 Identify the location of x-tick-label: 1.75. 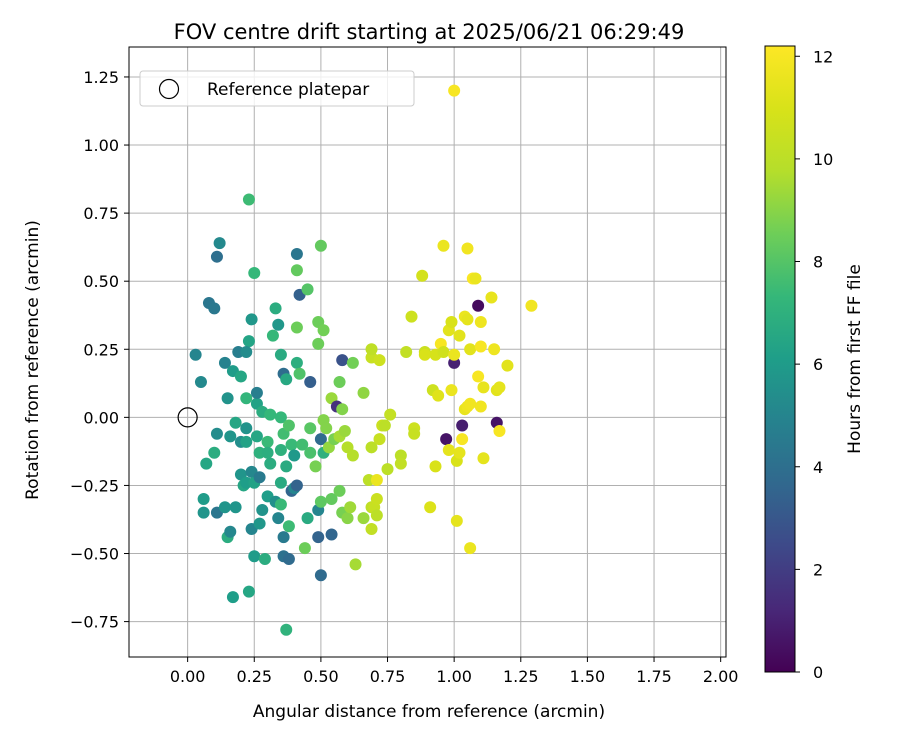
(654, 676).